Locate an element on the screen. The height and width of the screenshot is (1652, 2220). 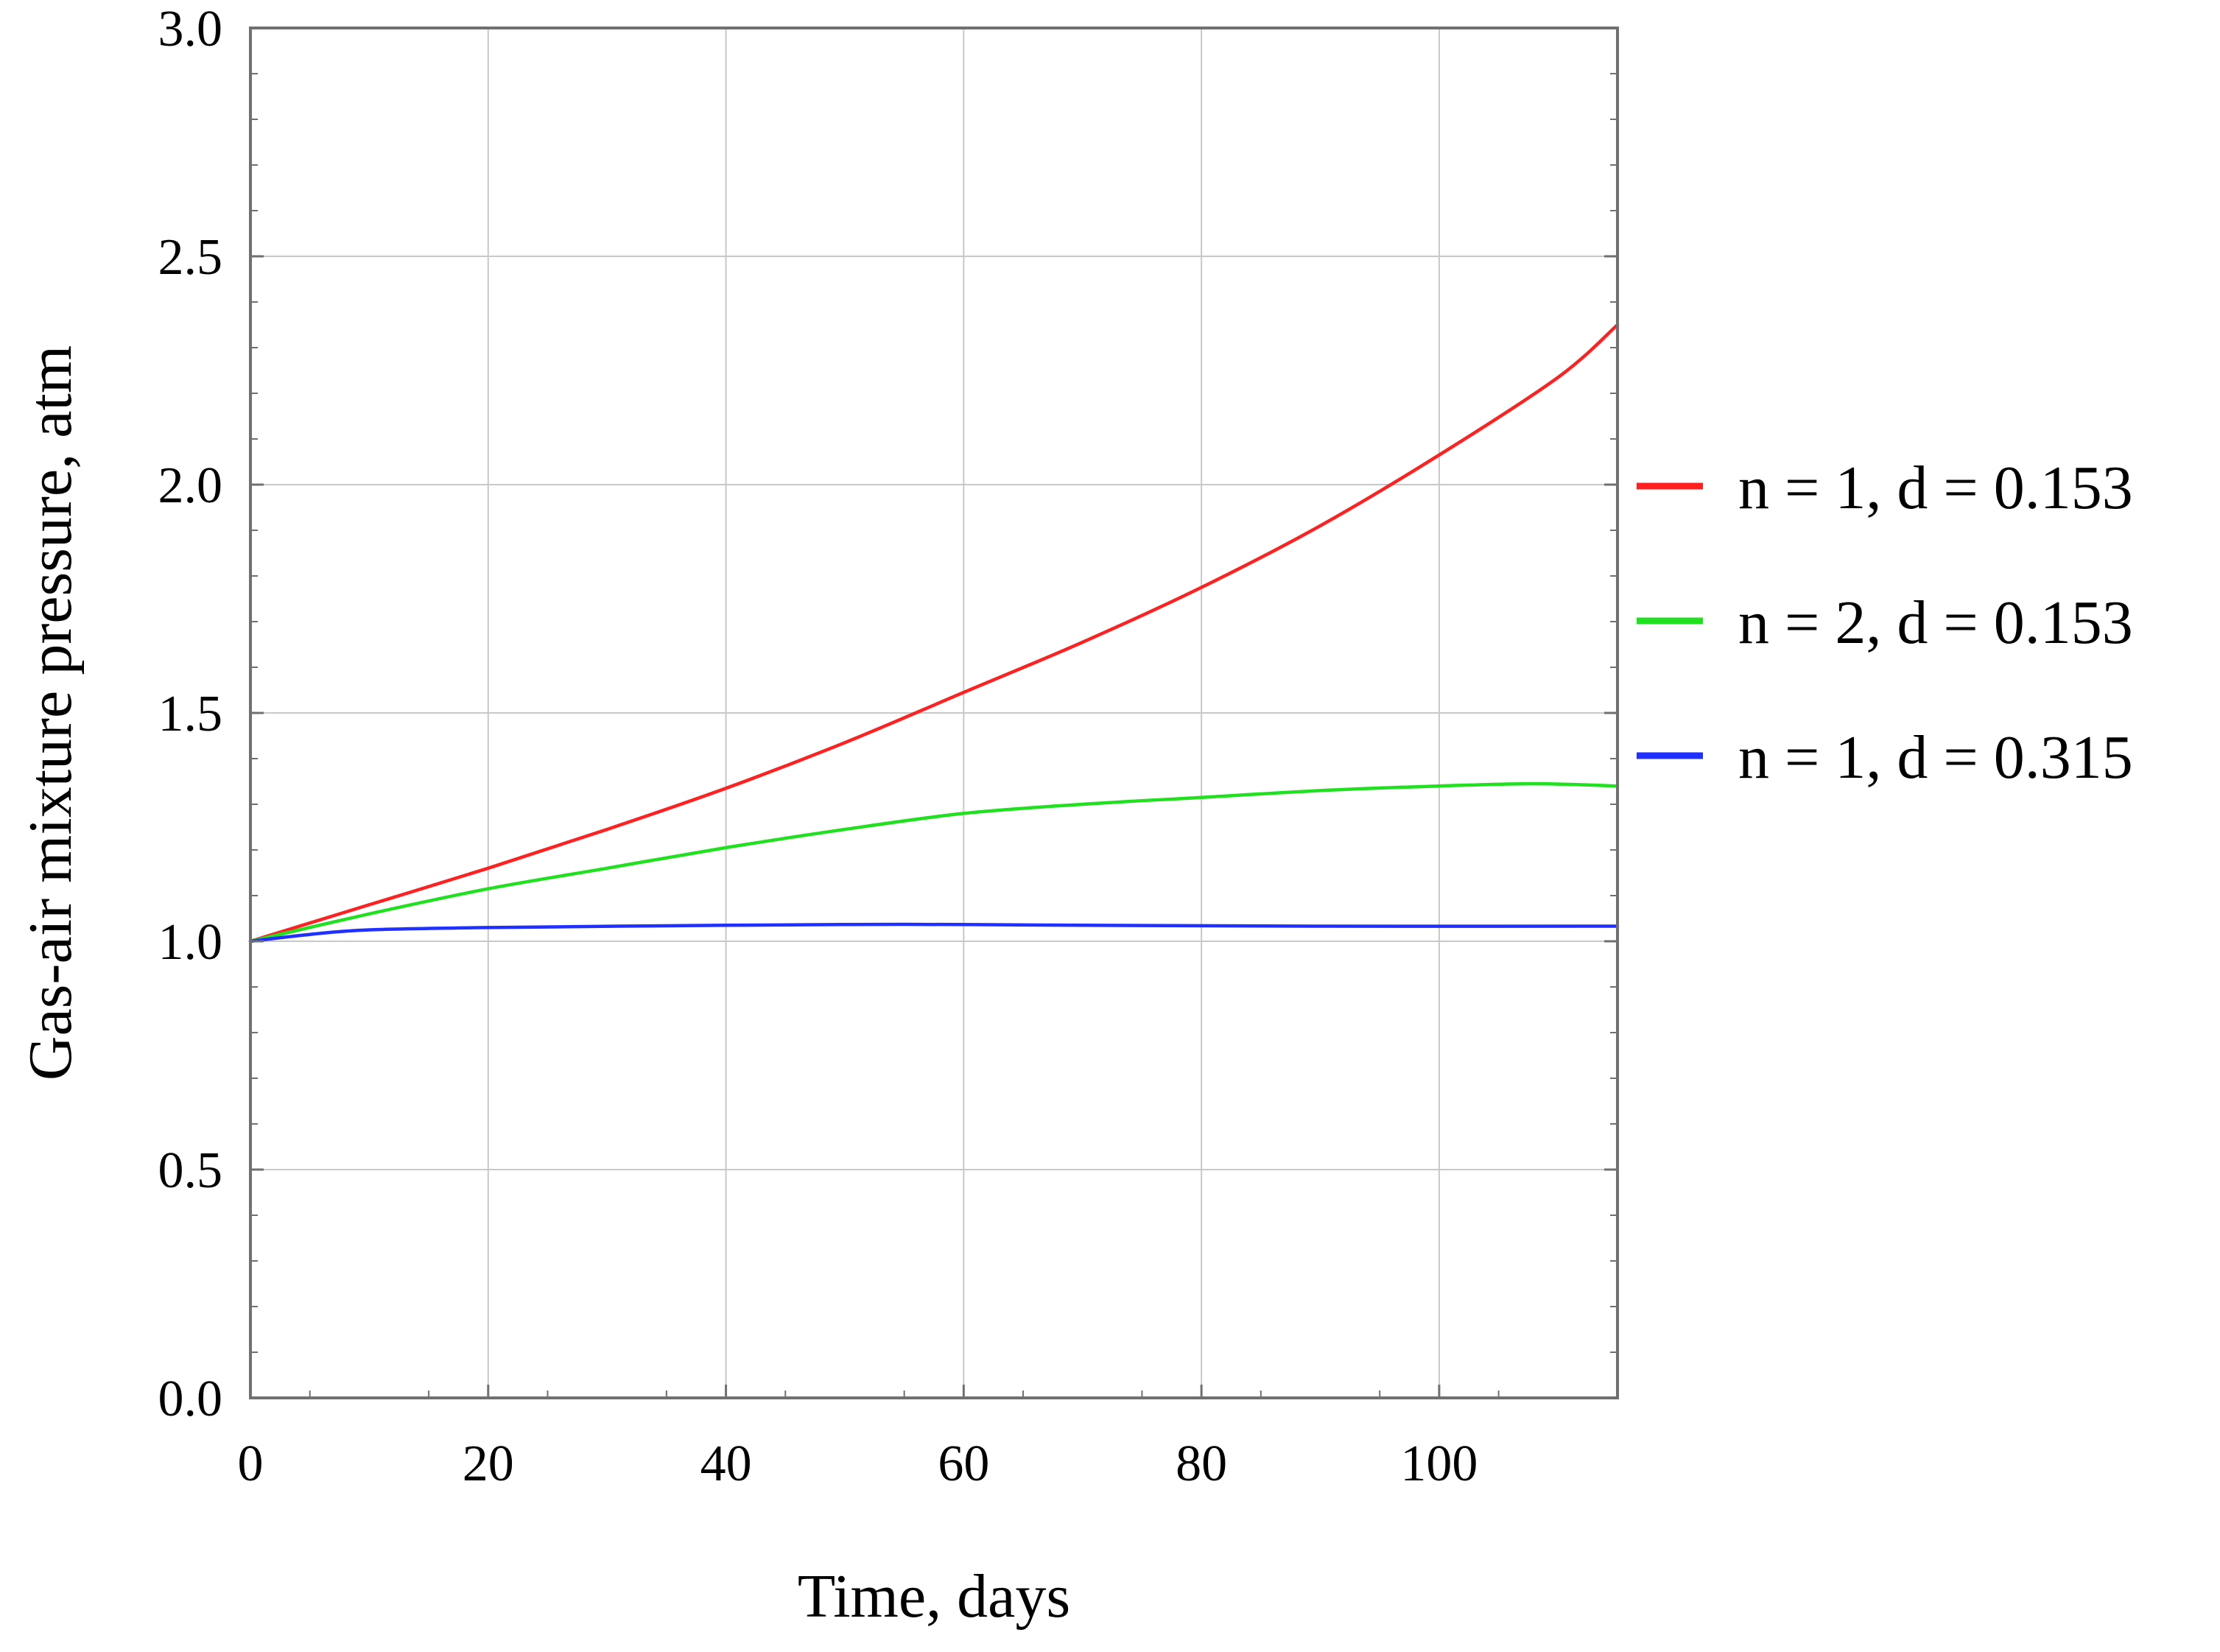
x-tick-label: 40 is located at coordinates (726, 1463).